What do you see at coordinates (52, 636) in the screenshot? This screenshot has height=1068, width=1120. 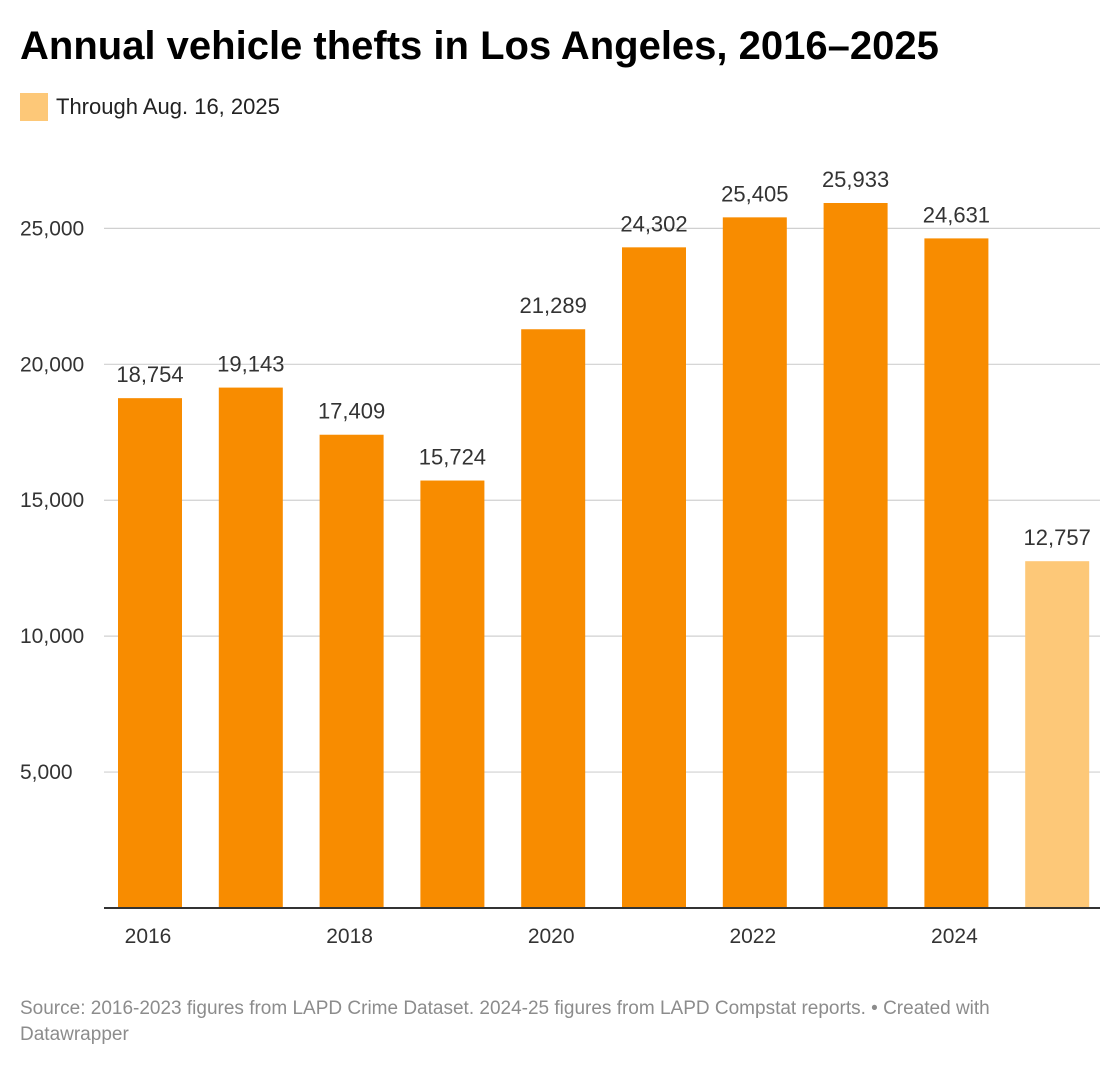 I see `y-tick-label: 10,000` at bounding box center [52, 636].